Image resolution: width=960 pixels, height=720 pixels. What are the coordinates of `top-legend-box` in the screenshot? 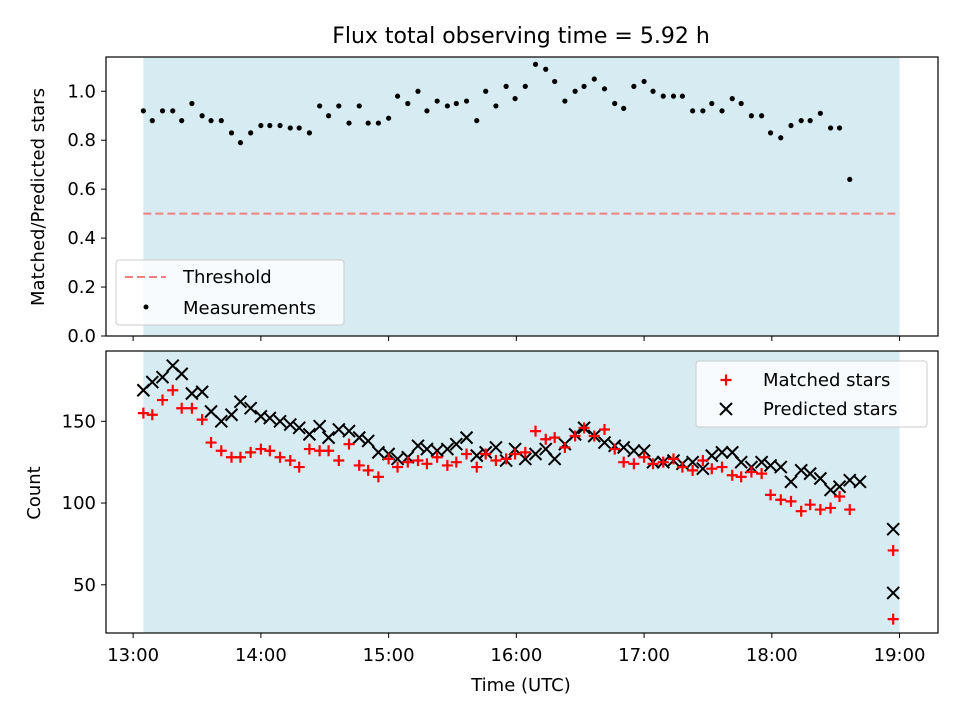 It's located at (230, 292).